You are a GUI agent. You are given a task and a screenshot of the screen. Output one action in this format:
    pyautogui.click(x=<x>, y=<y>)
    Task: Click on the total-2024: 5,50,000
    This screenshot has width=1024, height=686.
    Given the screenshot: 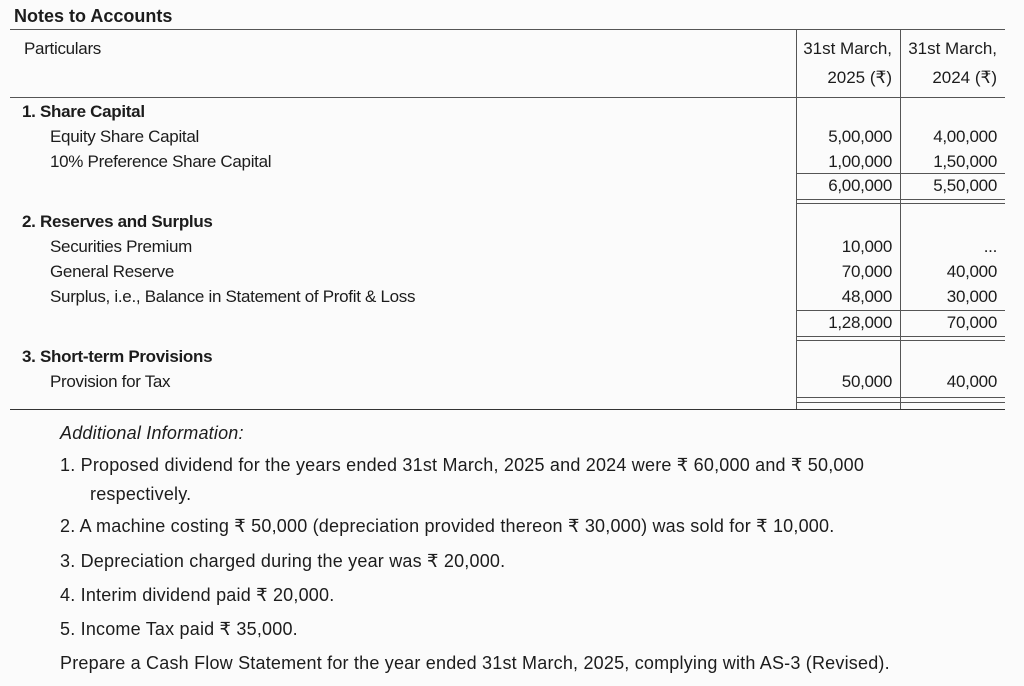 What is the action you would take?
    pyautogui.click(x=965, y=185)
    